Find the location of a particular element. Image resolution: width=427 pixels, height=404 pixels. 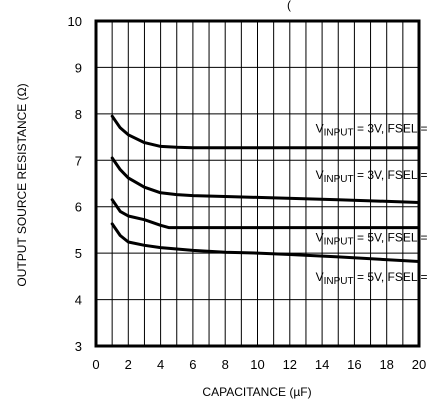

series-label-1: VINPUT = 3V, FSEL = LV is located at coordinates (371, 129).